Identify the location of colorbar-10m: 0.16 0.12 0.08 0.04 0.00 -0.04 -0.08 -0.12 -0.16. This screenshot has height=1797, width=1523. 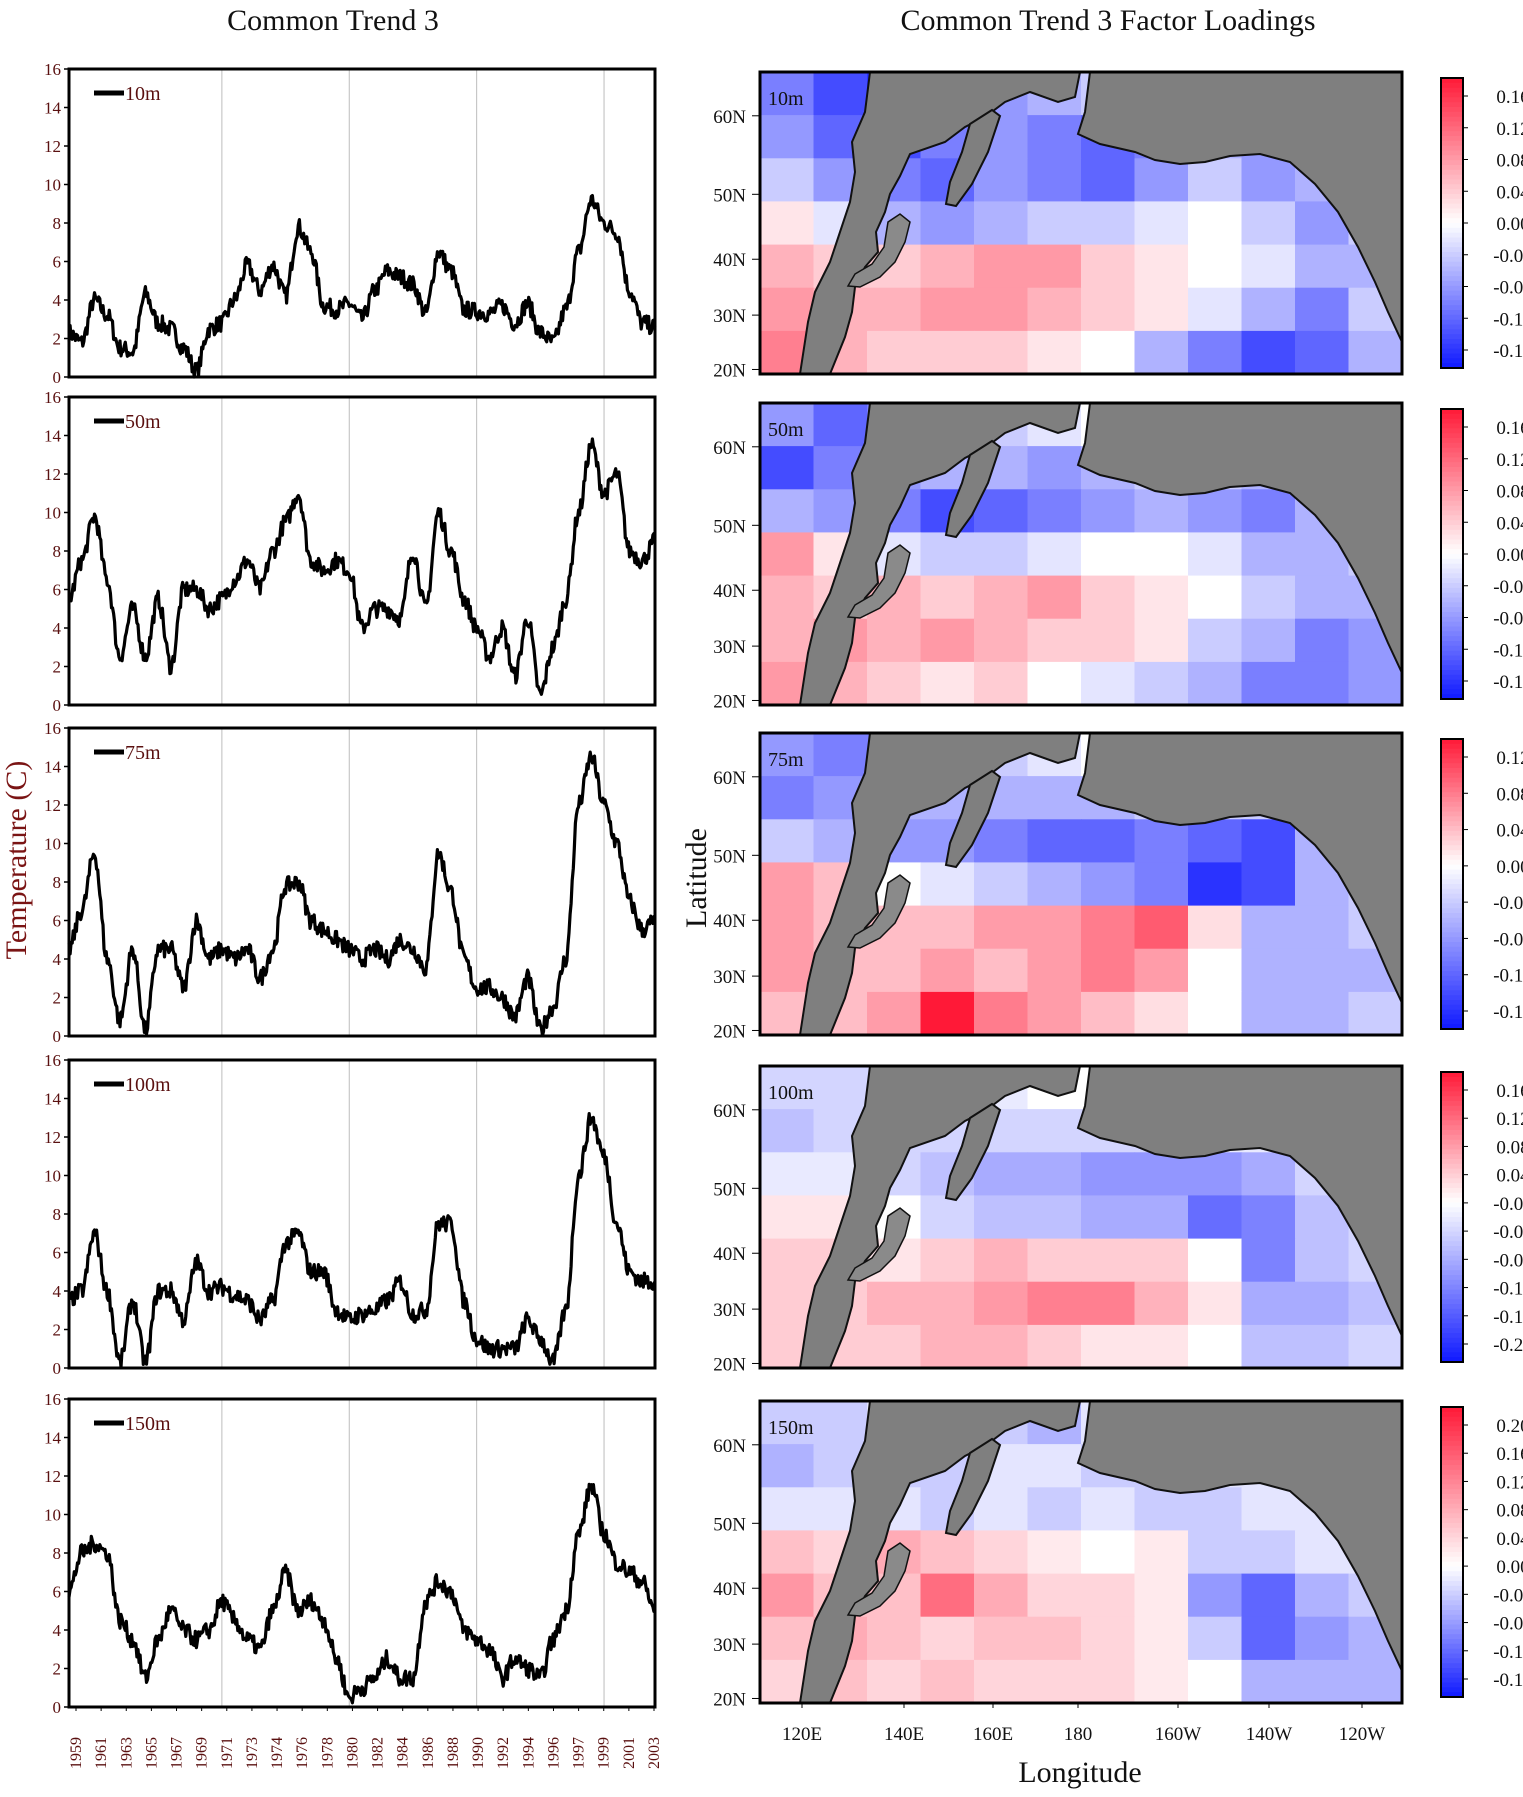
(1481, 223).